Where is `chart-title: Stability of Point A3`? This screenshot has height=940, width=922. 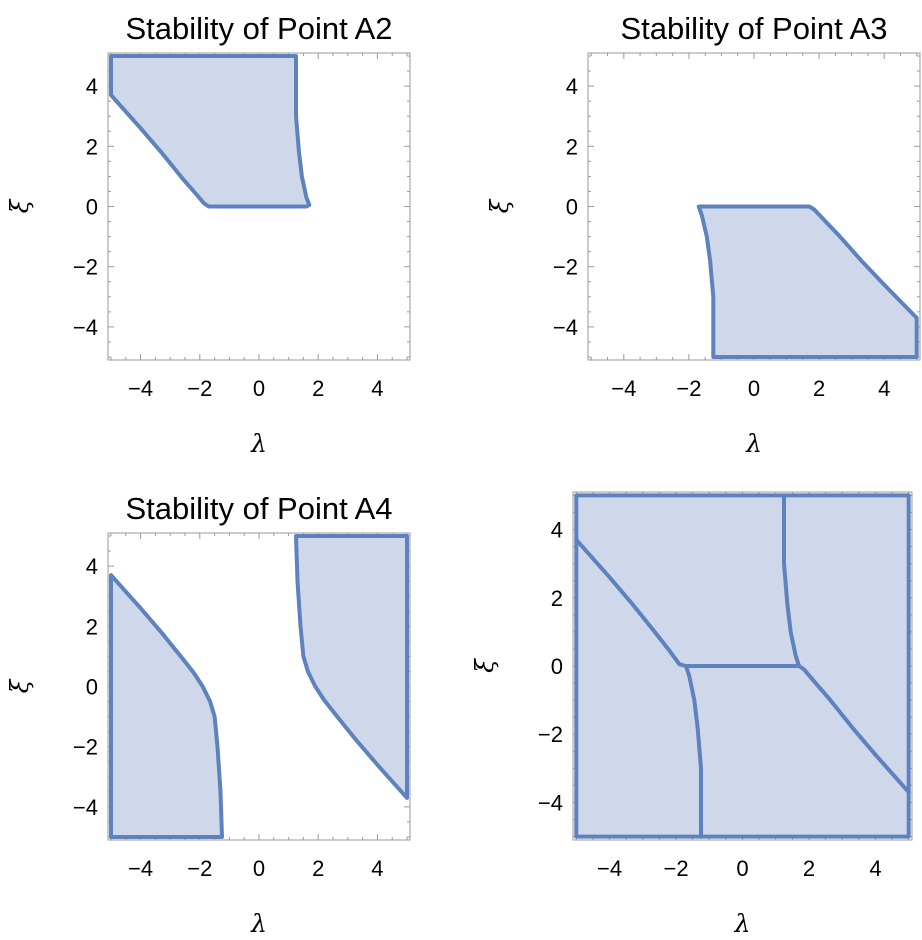 chart-title: Stability of Point A3 is located at coordinates (753, 28).